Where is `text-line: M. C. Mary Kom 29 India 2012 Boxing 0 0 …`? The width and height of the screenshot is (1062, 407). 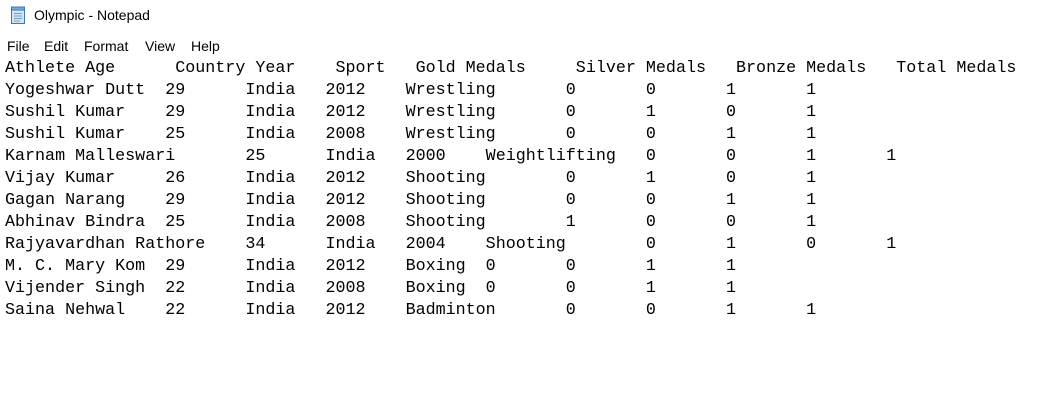 text-line: M. C. Mary Kom 29 India 2012 Boxing 0 0 … is located at coordinates (371, 266).